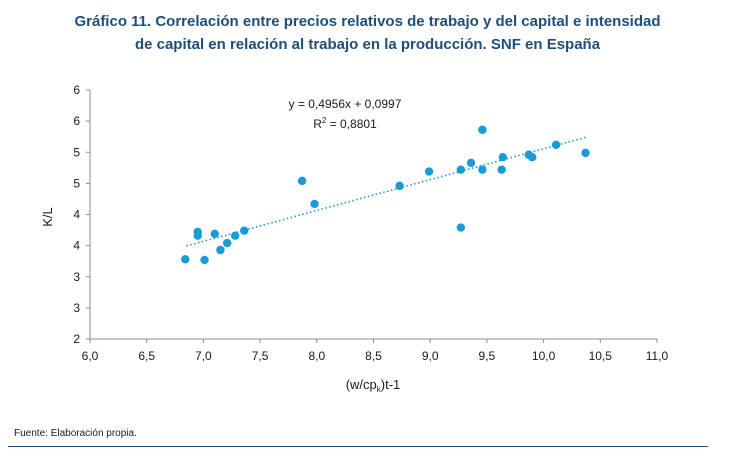  I want to click on x-tick-label: 10,0, so click(544, 356).